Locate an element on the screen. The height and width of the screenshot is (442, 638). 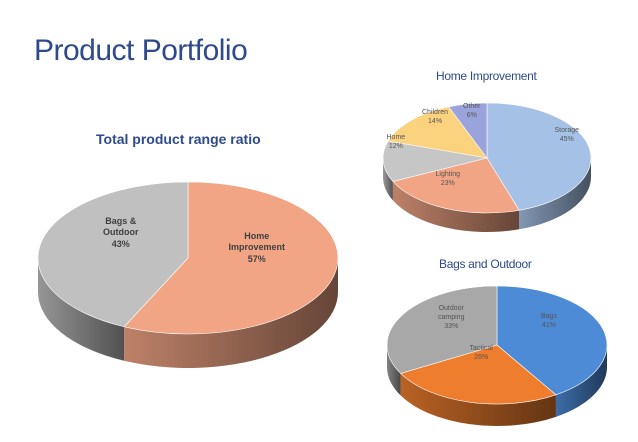
slice-outdoor-camping is located at coordinates (442, 329).